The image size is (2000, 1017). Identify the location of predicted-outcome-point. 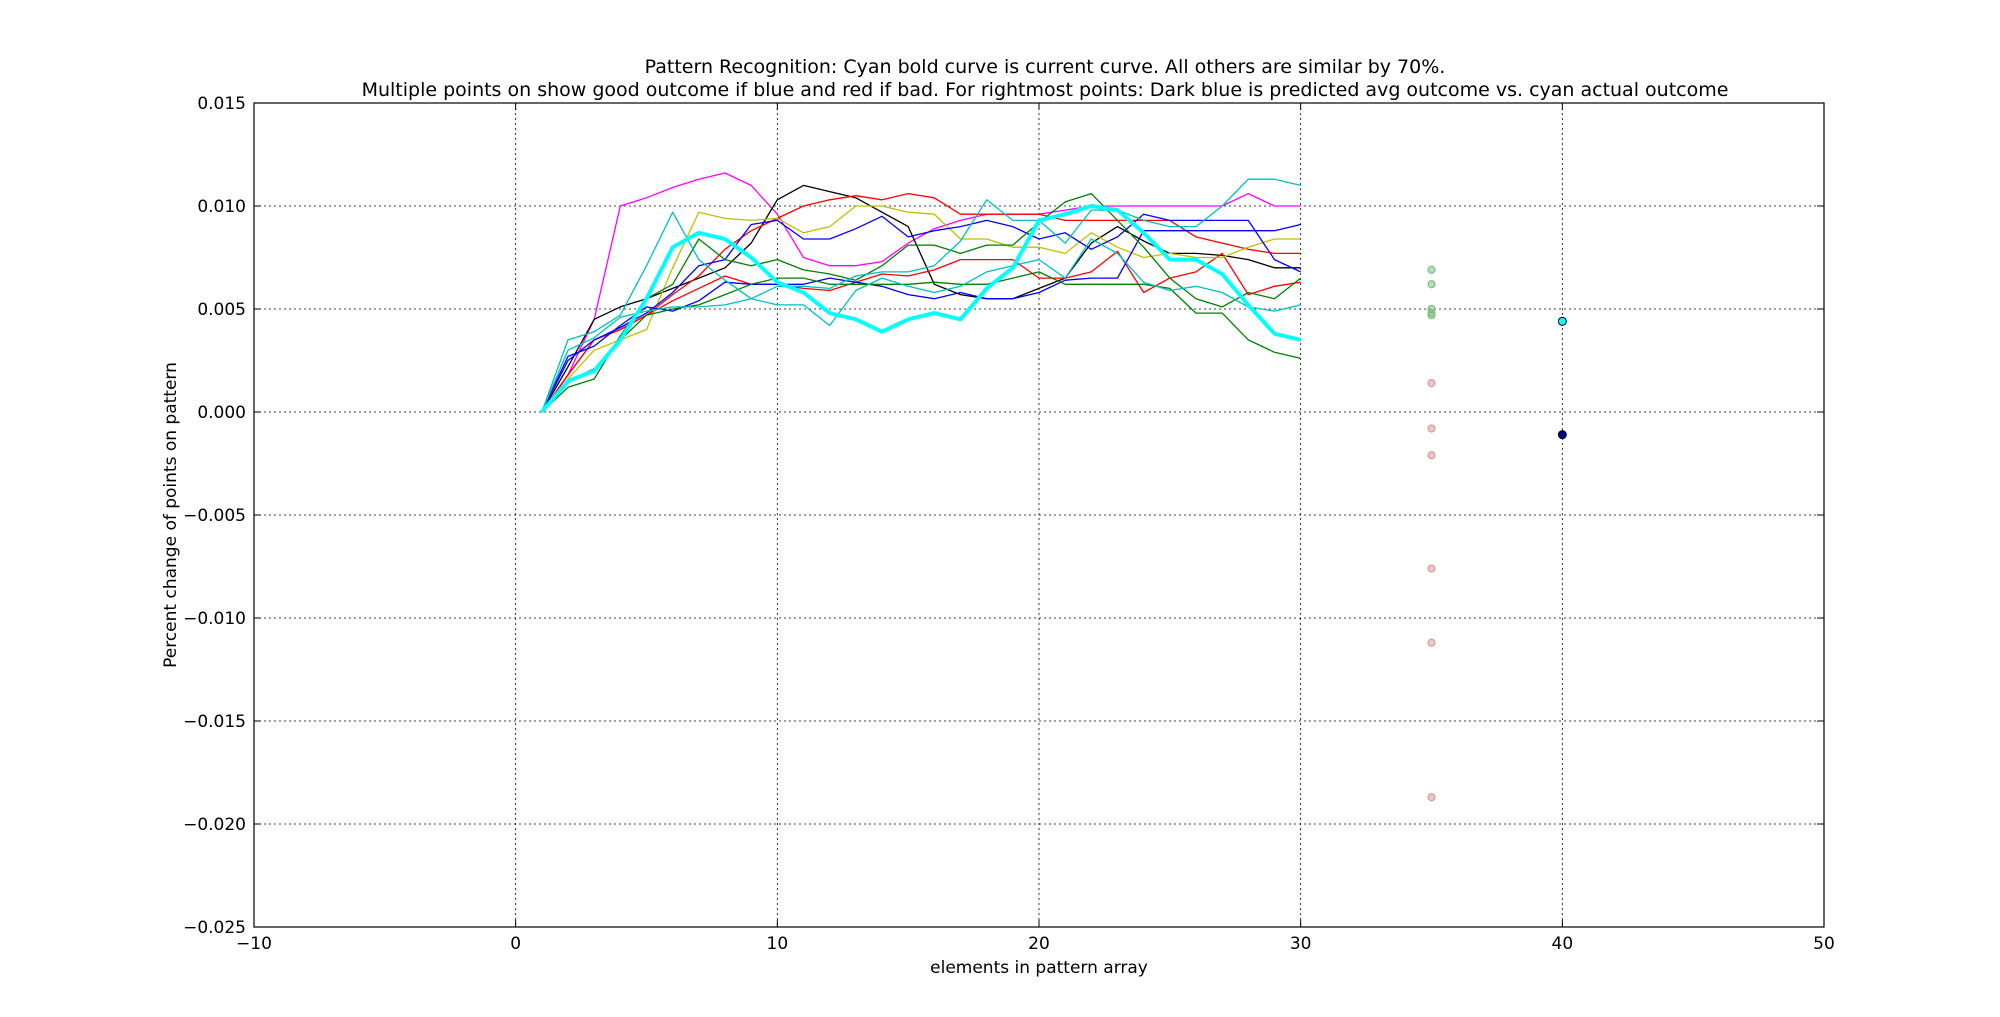
(1562, 435).